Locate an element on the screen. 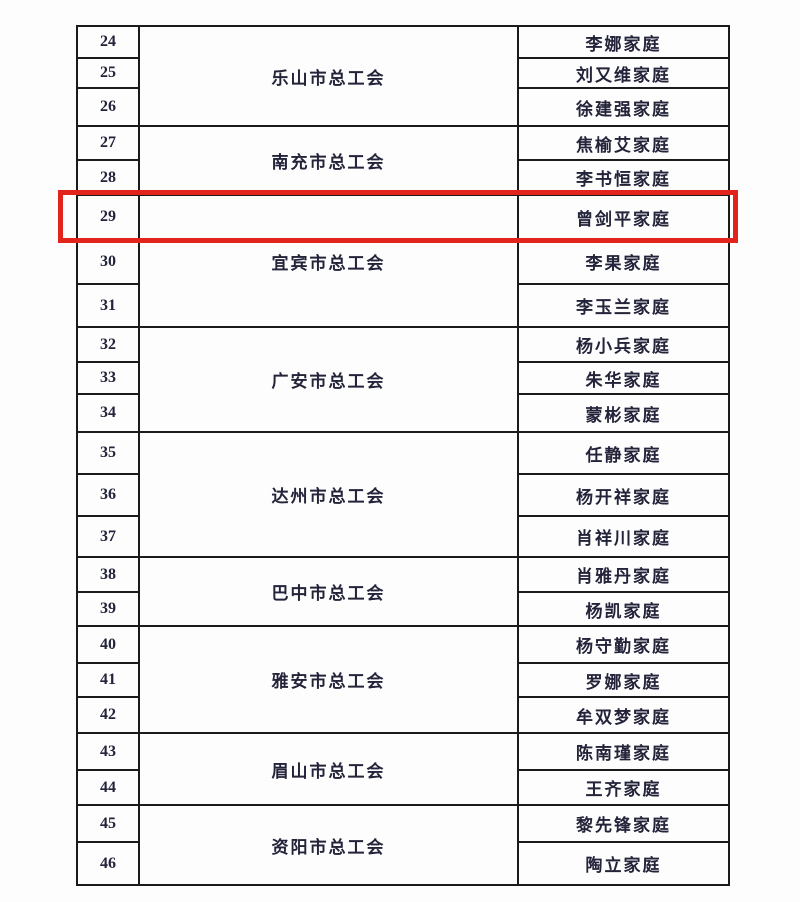  family-cell: 李书恒家庭 is located at coordinates (623, 177).